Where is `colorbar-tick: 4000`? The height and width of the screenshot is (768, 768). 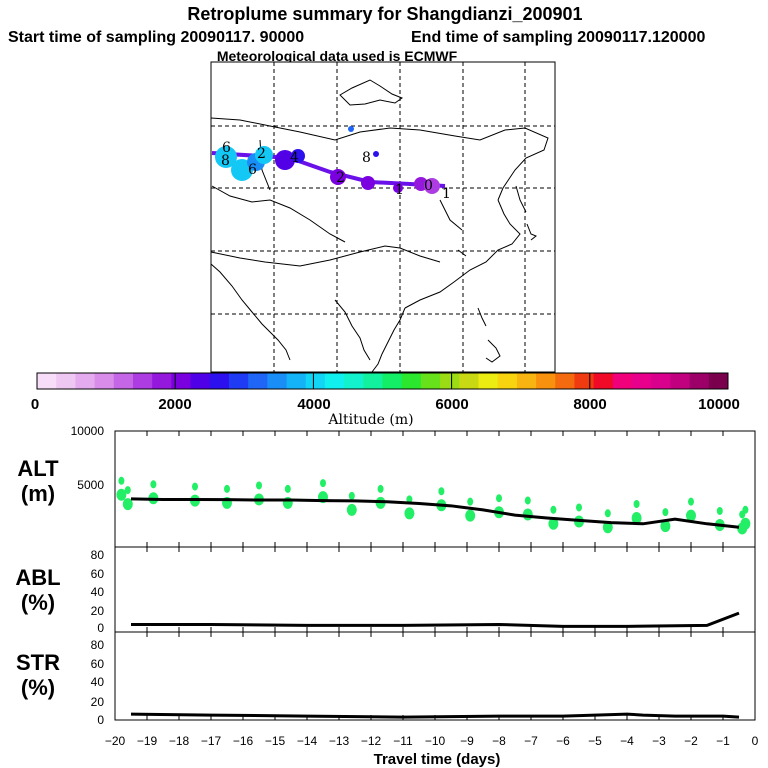
colorbar-tick: 4000 is located at coordinates (313, 404).